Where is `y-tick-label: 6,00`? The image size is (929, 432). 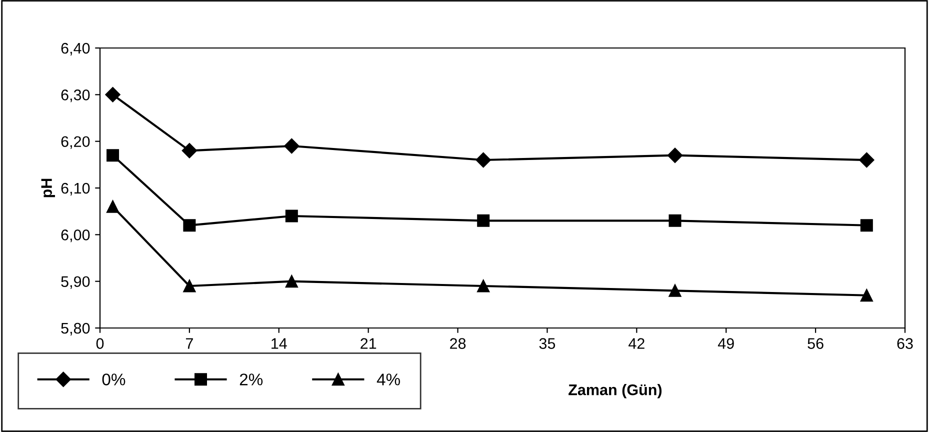
y-tick-label: 6,00 is located at coordinates (75, 236).